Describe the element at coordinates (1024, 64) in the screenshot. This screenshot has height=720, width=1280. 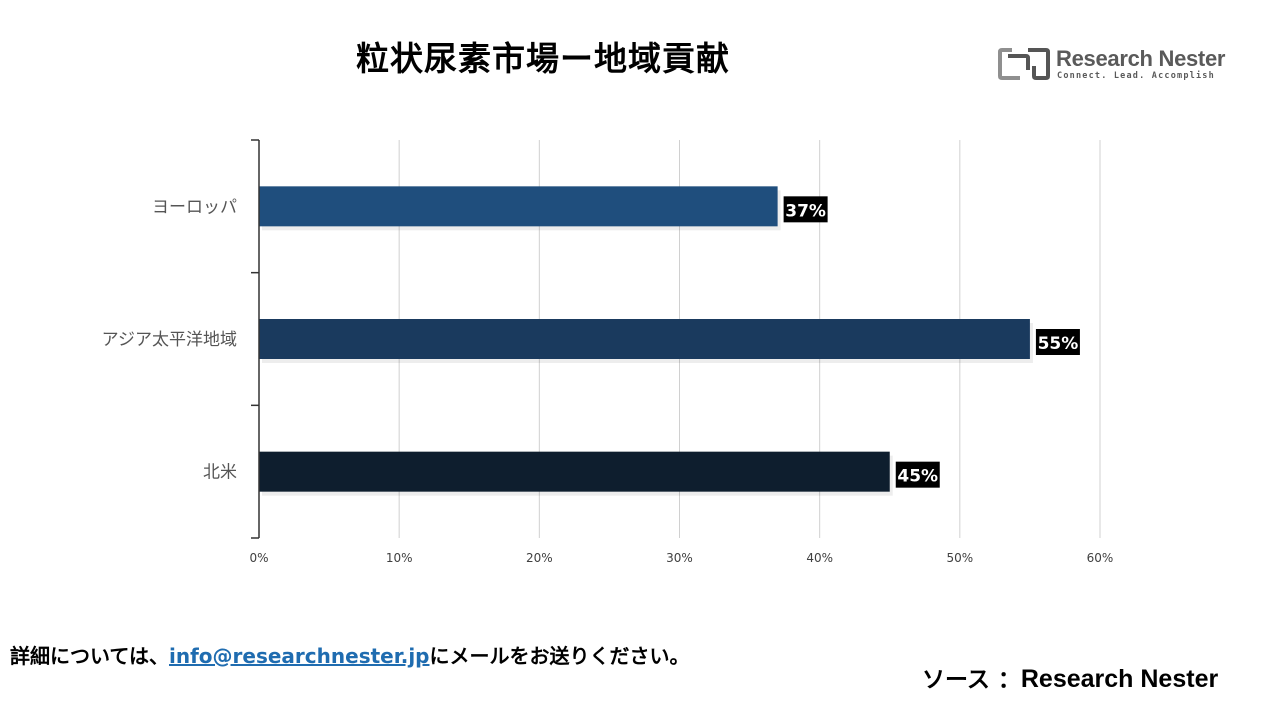
I see `logo-mark-icon` at that location.